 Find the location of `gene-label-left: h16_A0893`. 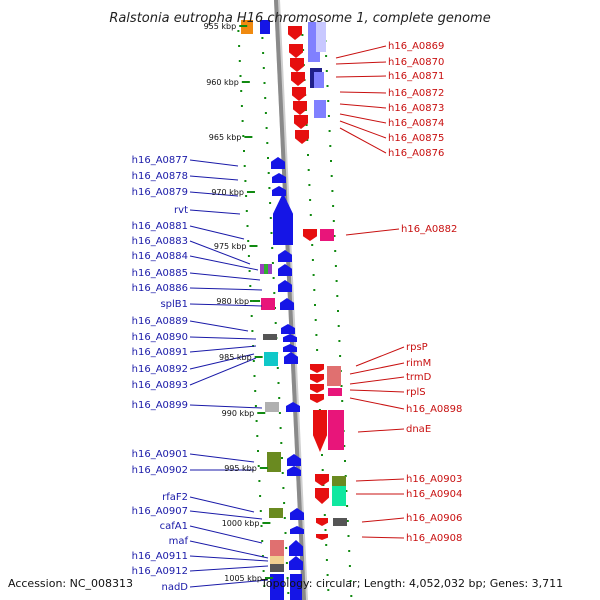

gene-label-left: h16_A0893 is located at coordinates (160, 385).